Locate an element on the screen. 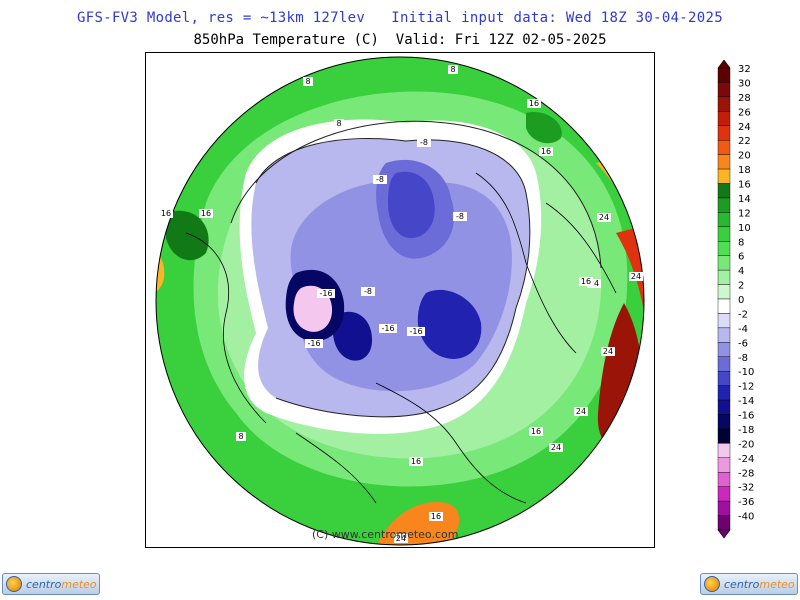  centrometeo-logo-right: centrometeo is located at coordinates (749, 584).